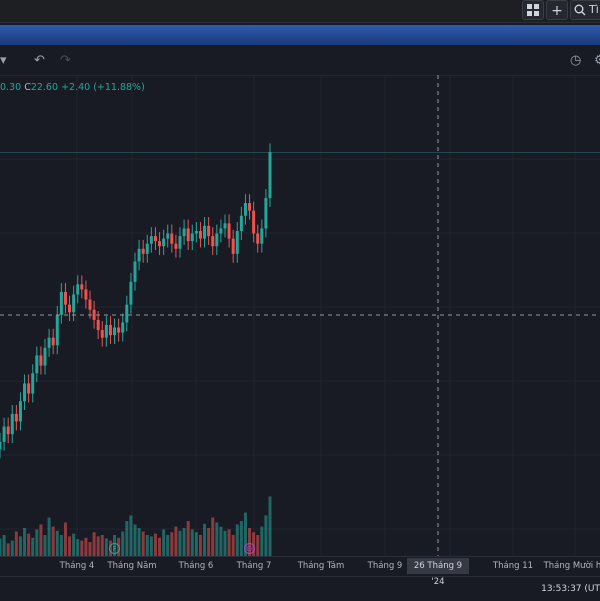 This screenshot has width=600, height=601. What do you see at coordinates (385, 566) in the screenshot?
I see `x-tick: Tháng 9` at bounding box center [385, 566].